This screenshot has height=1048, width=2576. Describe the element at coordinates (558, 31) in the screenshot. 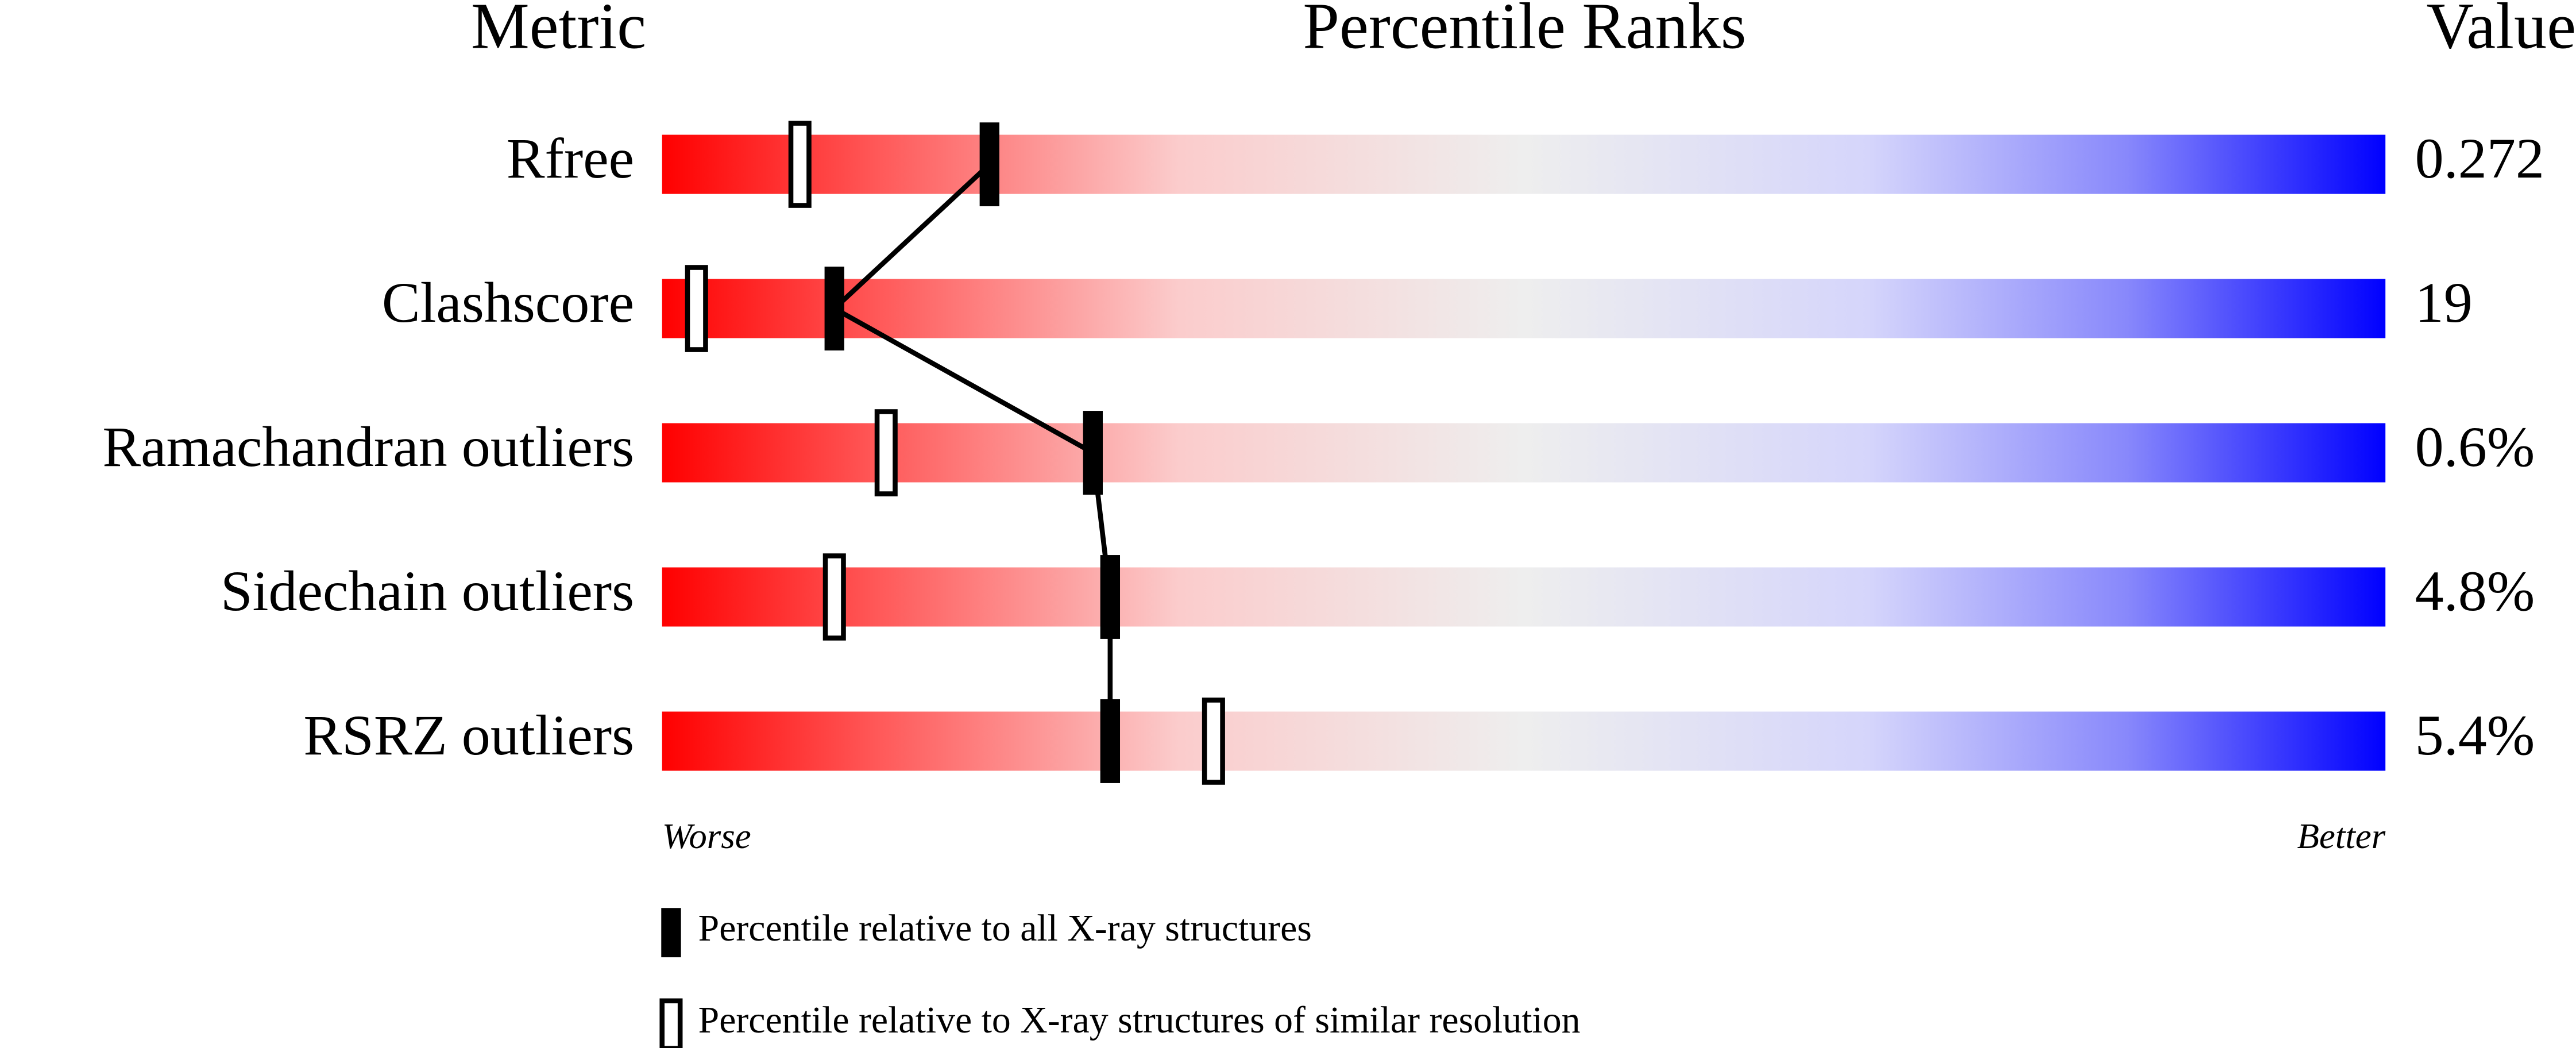

I see `metric-header: Metric` at that location.